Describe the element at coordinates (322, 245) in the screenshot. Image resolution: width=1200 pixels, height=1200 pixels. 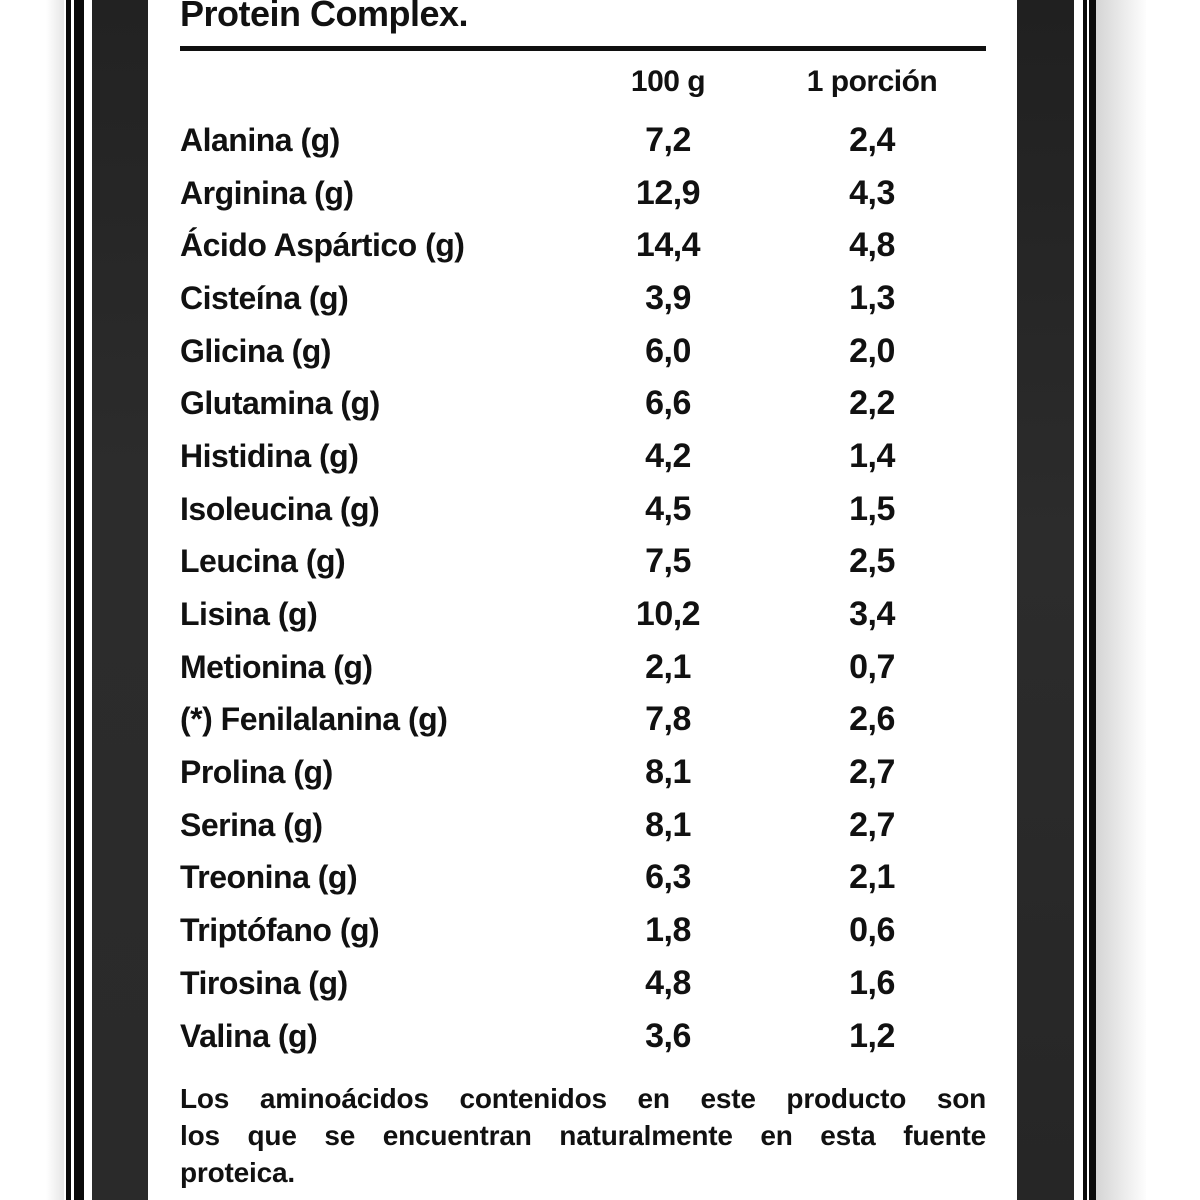
I see `amino-acid-name: Ácido Aspártico (g)` at that location.